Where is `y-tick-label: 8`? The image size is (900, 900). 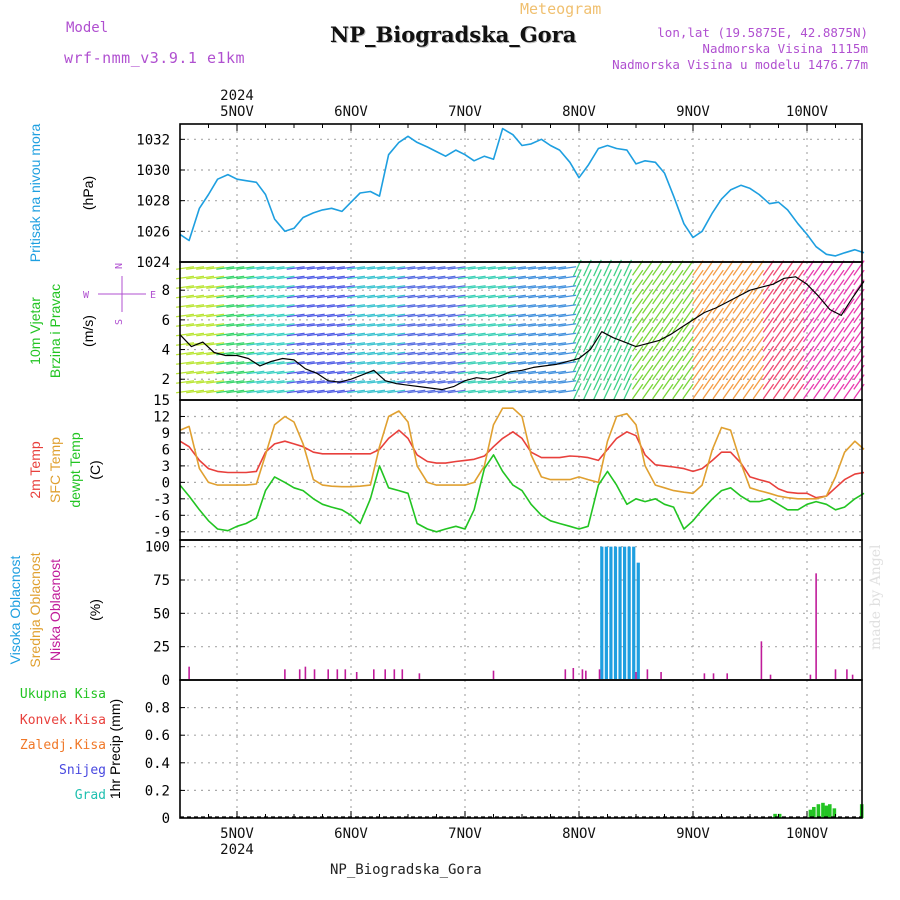 y-tick-label: 8 is located at coordinates (166, 291).